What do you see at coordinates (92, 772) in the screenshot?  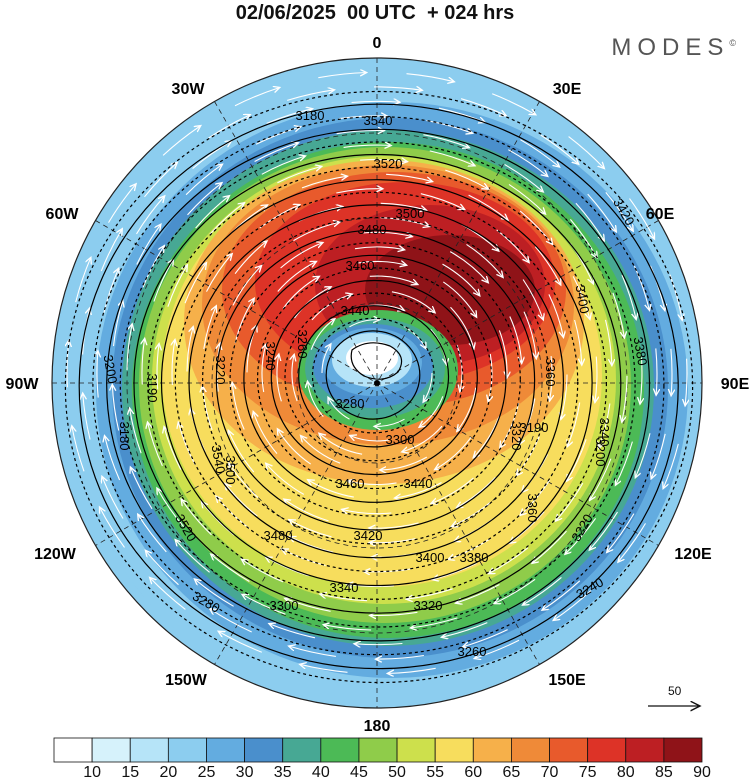 I see `colorbar-tick-label: 10` at bounding box center [92, 772].